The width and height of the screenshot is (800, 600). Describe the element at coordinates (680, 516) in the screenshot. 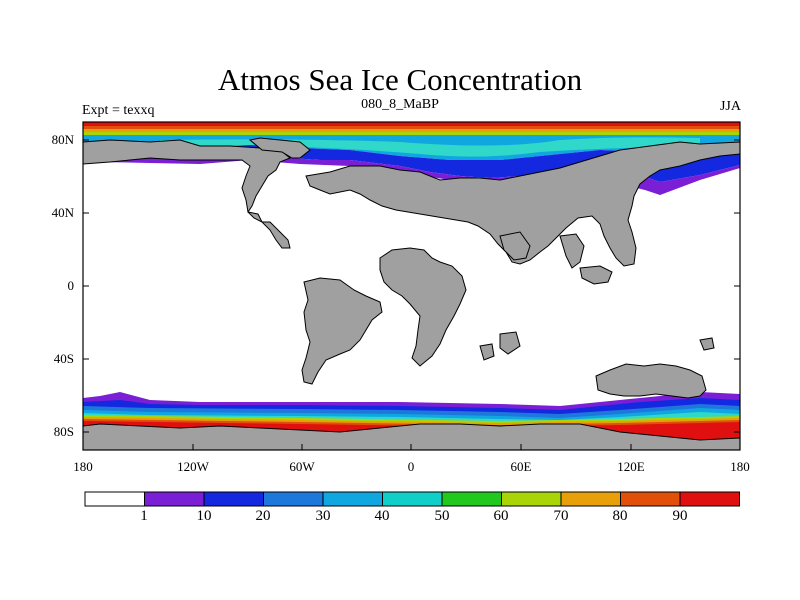

I see `colorbar-label-90: 90` at that location.